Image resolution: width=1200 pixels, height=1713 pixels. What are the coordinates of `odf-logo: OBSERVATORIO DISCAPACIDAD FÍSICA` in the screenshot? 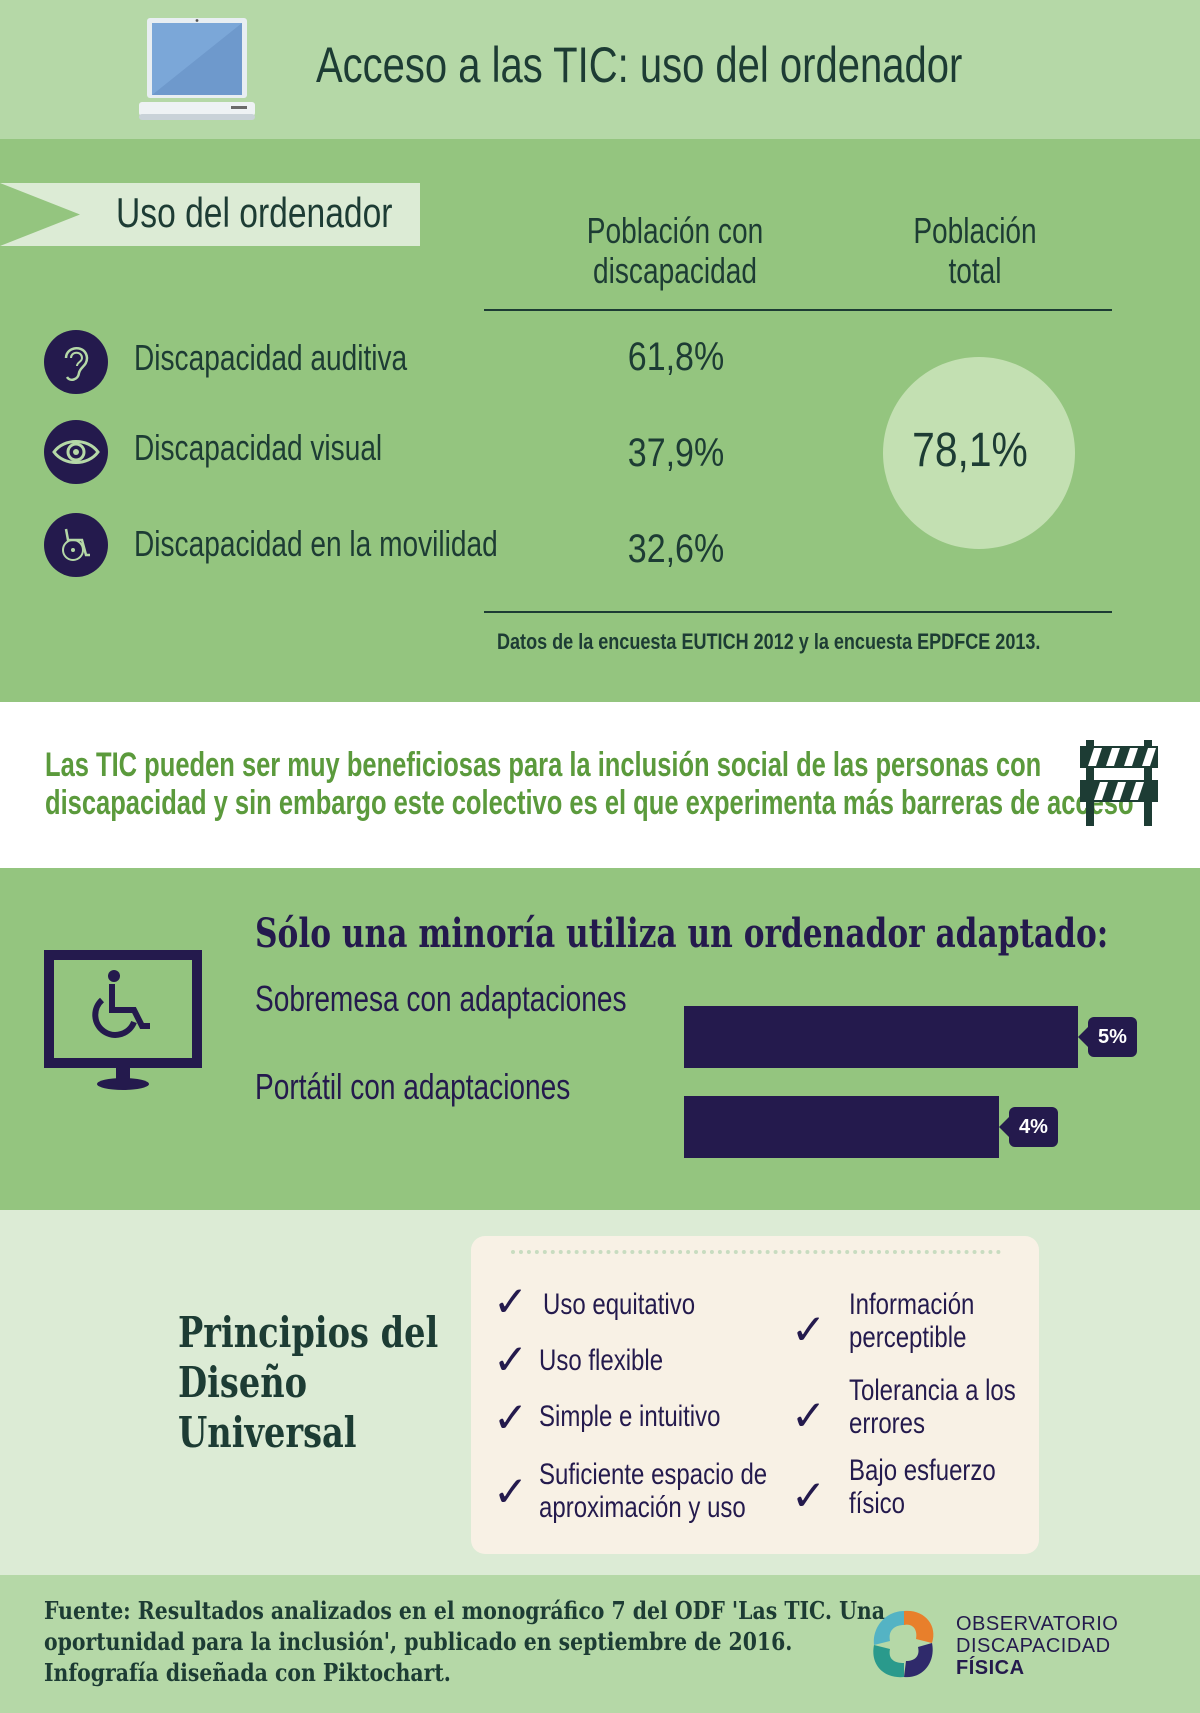 It's located at (1016, 1645).